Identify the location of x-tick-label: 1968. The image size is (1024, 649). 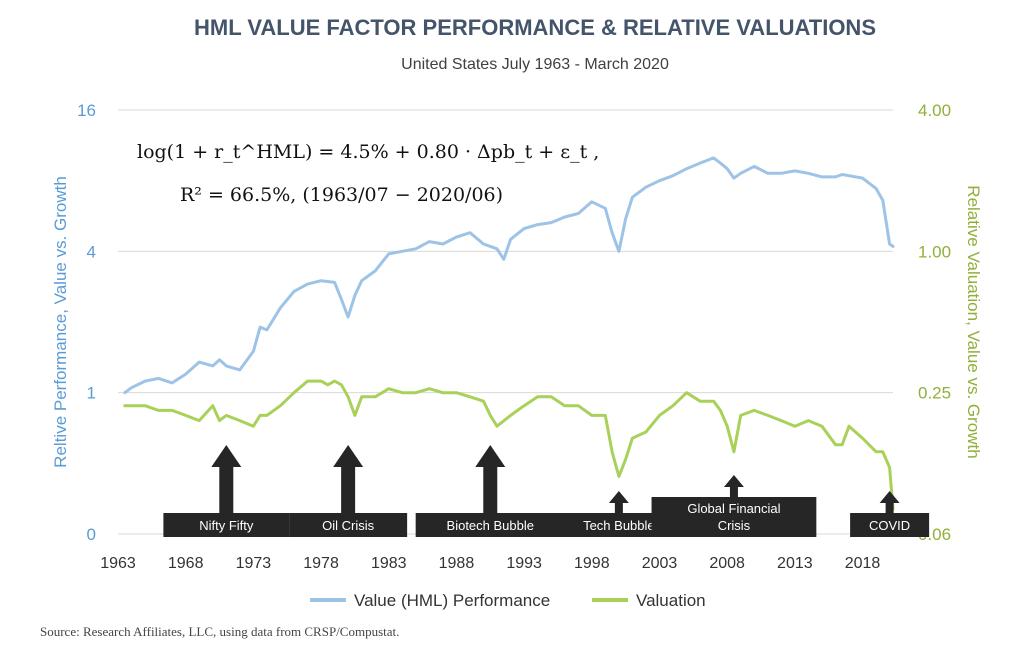
(186, 563).